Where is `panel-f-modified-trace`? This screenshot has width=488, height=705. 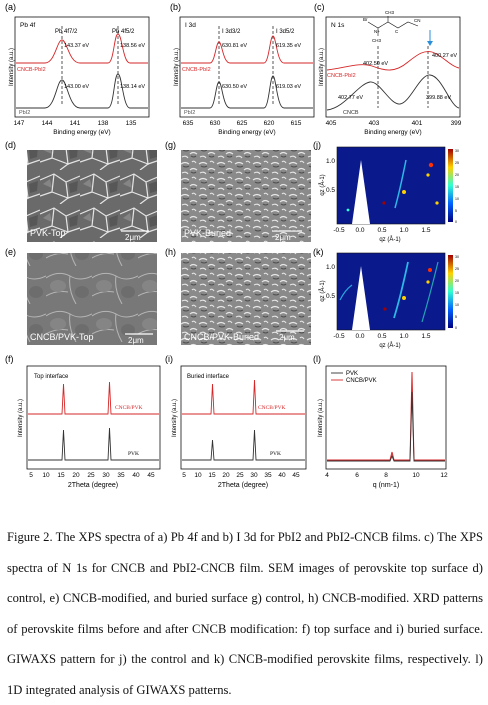
panel-f-modified-trace is located at coordinates (93, 398).